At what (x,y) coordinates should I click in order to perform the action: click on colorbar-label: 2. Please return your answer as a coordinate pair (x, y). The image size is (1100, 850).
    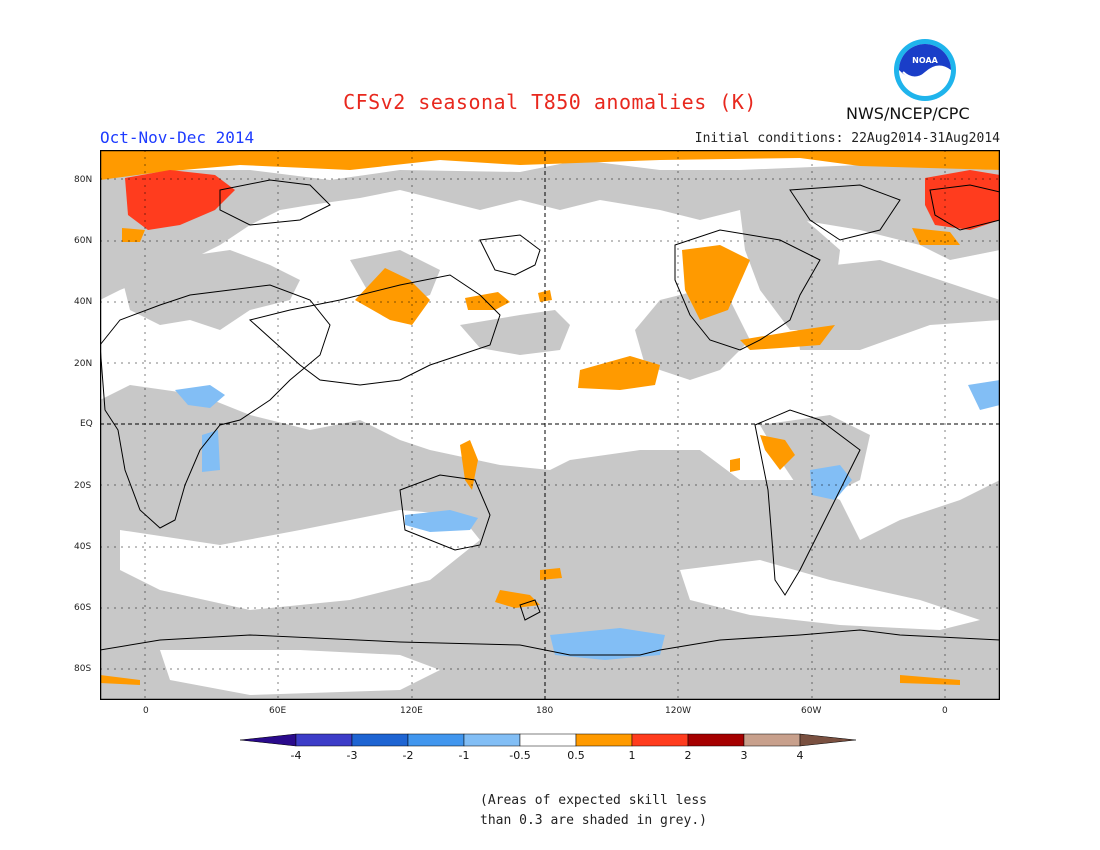
    Looking at the image, I should click on (688, 755).